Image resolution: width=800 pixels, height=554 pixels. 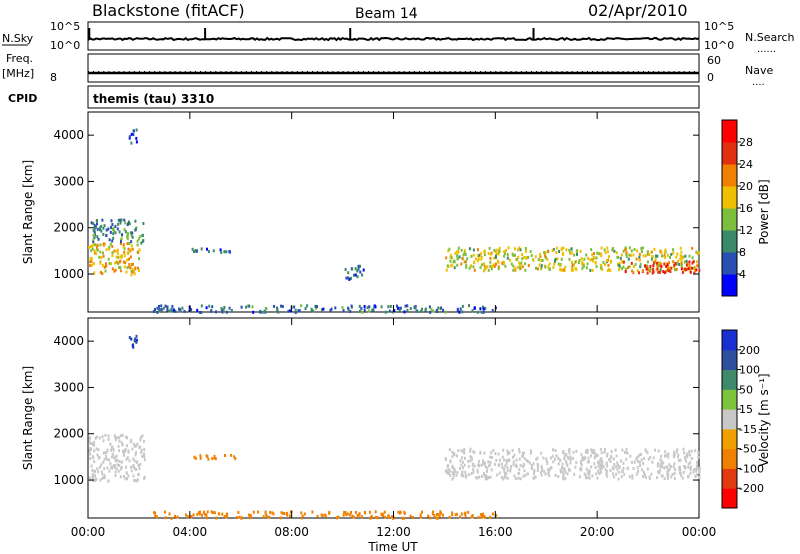 What do you see at coordinates (393, 68) in the screenshot?
I see `freq-panel-frame` at bounding box center [393, 68].